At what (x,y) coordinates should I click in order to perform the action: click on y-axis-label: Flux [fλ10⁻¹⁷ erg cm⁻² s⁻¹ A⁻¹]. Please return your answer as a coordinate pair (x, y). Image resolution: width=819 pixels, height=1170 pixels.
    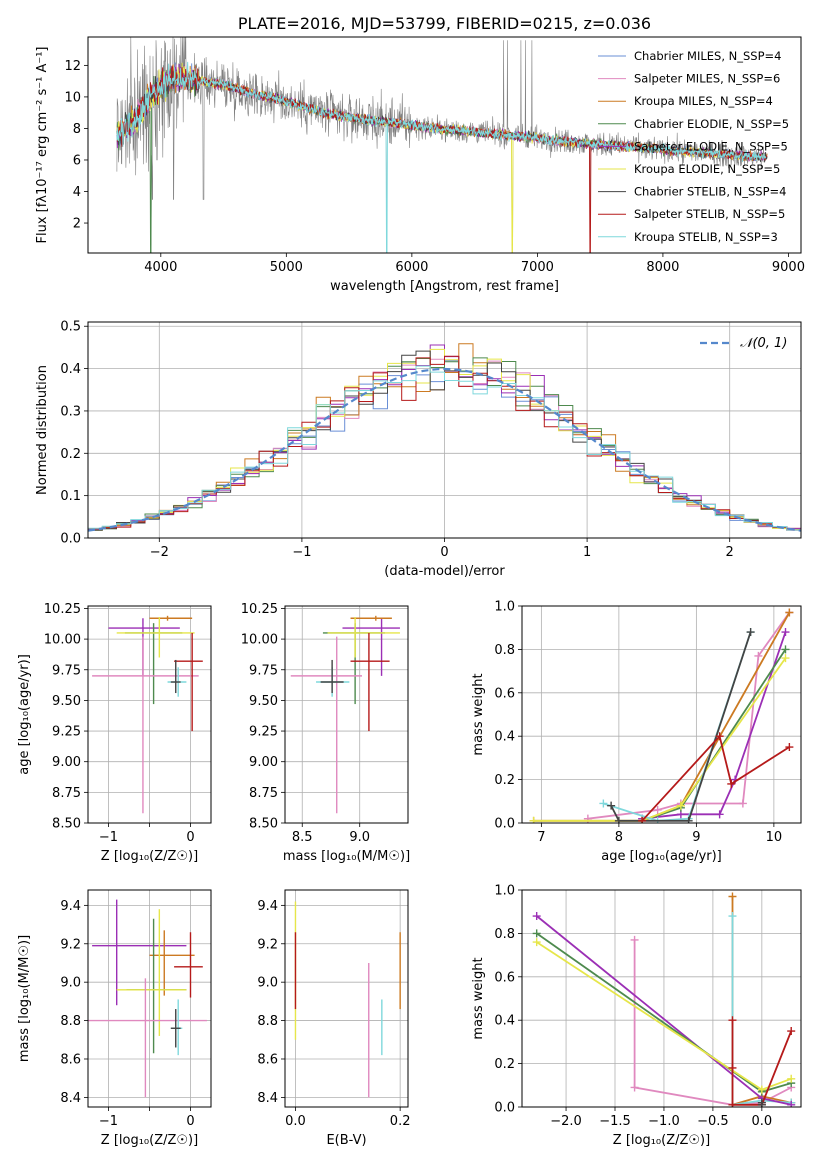
    Looking at the image, I should click on (42, 145).